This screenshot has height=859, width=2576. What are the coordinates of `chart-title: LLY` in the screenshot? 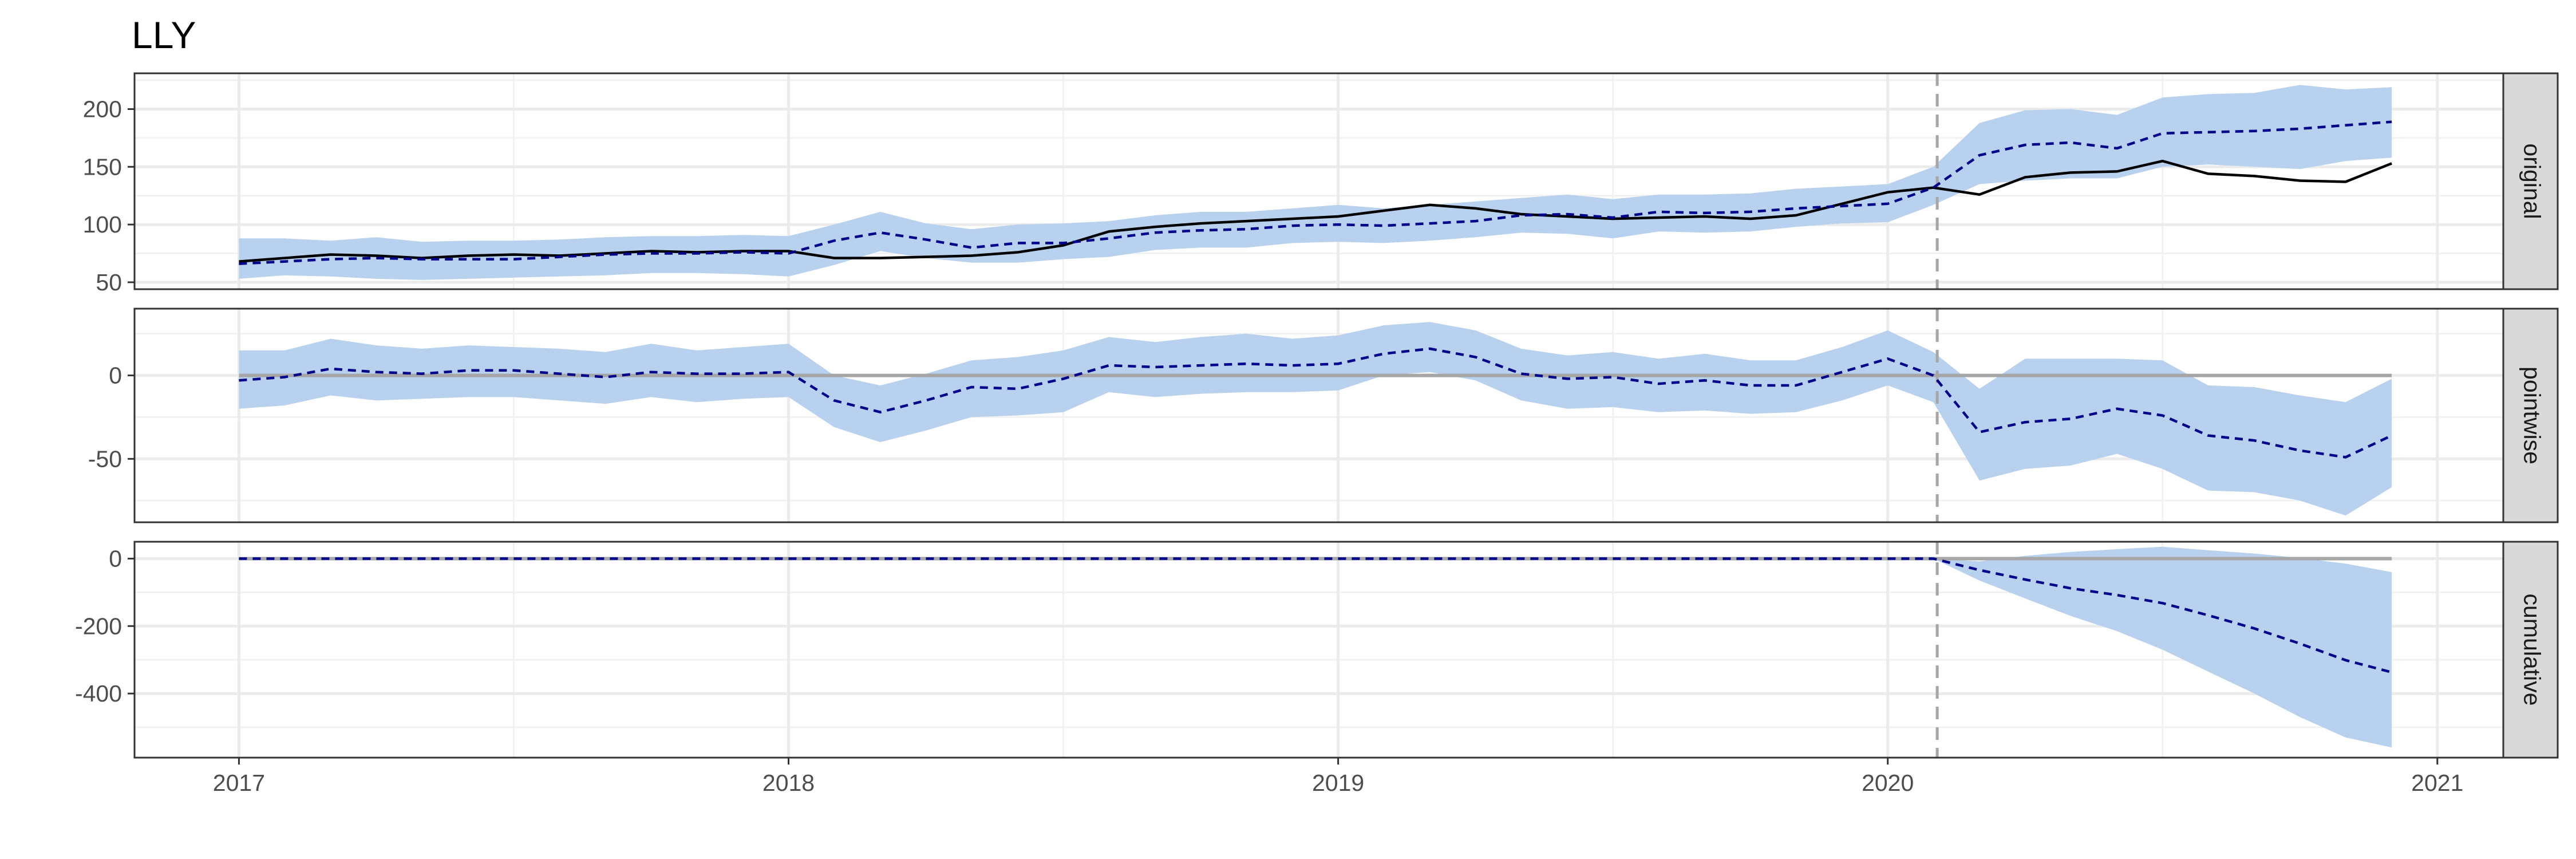 It's located at (164, 35).